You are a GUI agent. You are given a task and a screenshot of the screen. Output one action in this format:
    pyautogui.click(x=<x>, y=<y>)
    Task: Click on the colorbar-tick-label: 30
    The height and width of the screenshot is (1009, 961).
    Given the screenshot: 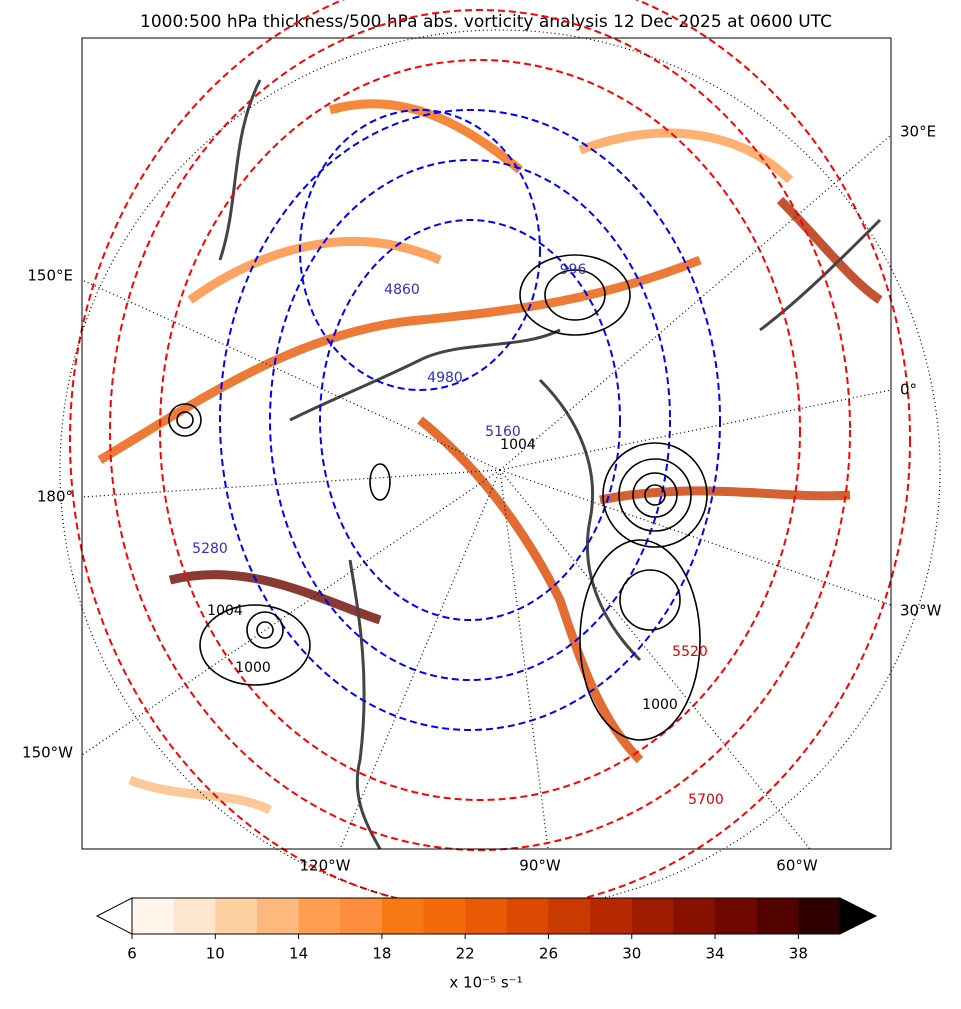 What is the action you would take?
    pyautogui.click(x=631, y=954)
    